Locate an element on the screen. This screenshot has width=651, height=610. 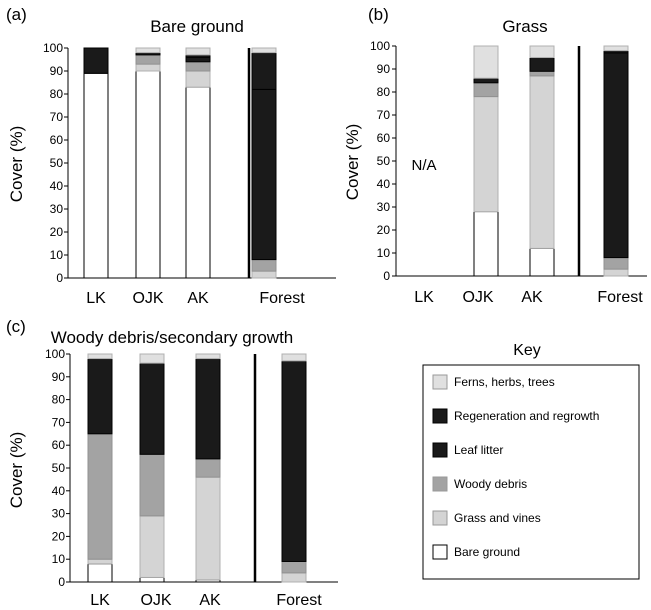
legend-label: Bare ground is located at coordinates (487, 552).